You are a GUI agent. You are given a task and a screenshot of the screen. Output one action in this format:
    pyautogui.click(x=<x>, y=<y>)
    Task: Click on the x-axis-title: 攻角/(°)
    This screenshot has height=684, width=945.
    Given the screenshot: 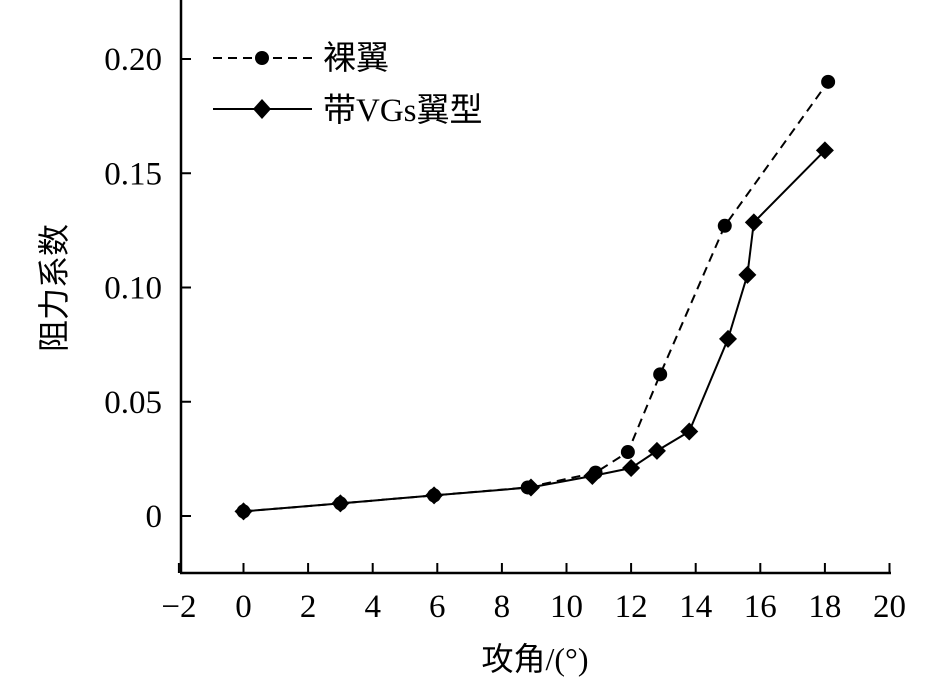 What is the action you would take?
    pyautogui.click(x=534, y=659)
    